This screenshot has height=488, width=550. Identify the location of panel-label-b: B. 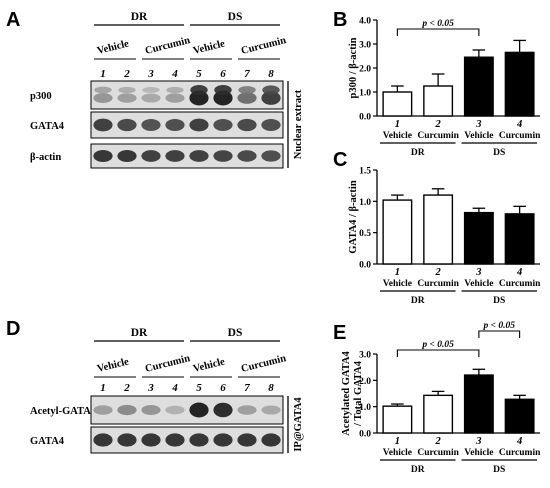
(340, 20).